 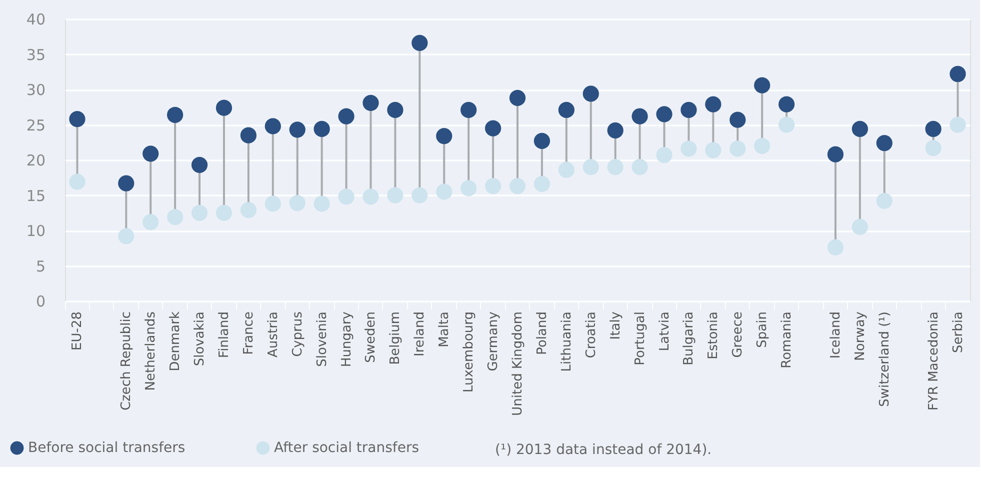 I want to click on x-tick-label: Italy, so click(x=616, y=325).